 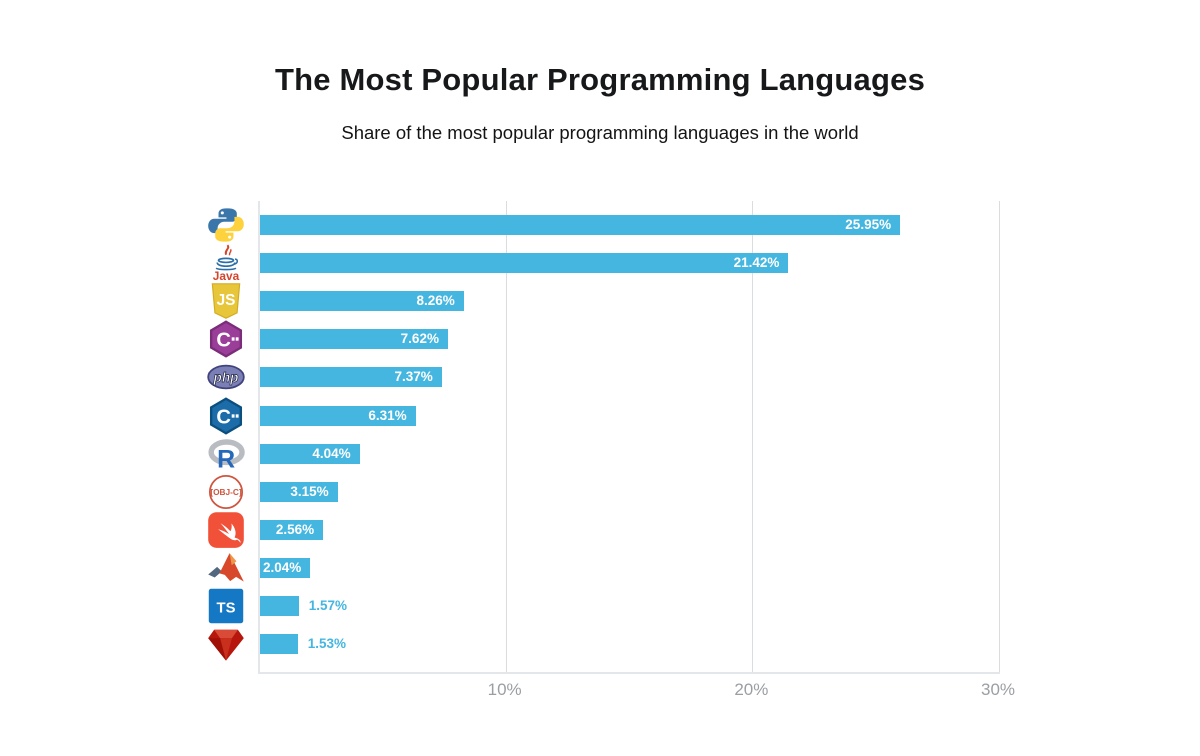 I want to click on bar-value-label-java: 21.42%, so click(x=756, y=263).